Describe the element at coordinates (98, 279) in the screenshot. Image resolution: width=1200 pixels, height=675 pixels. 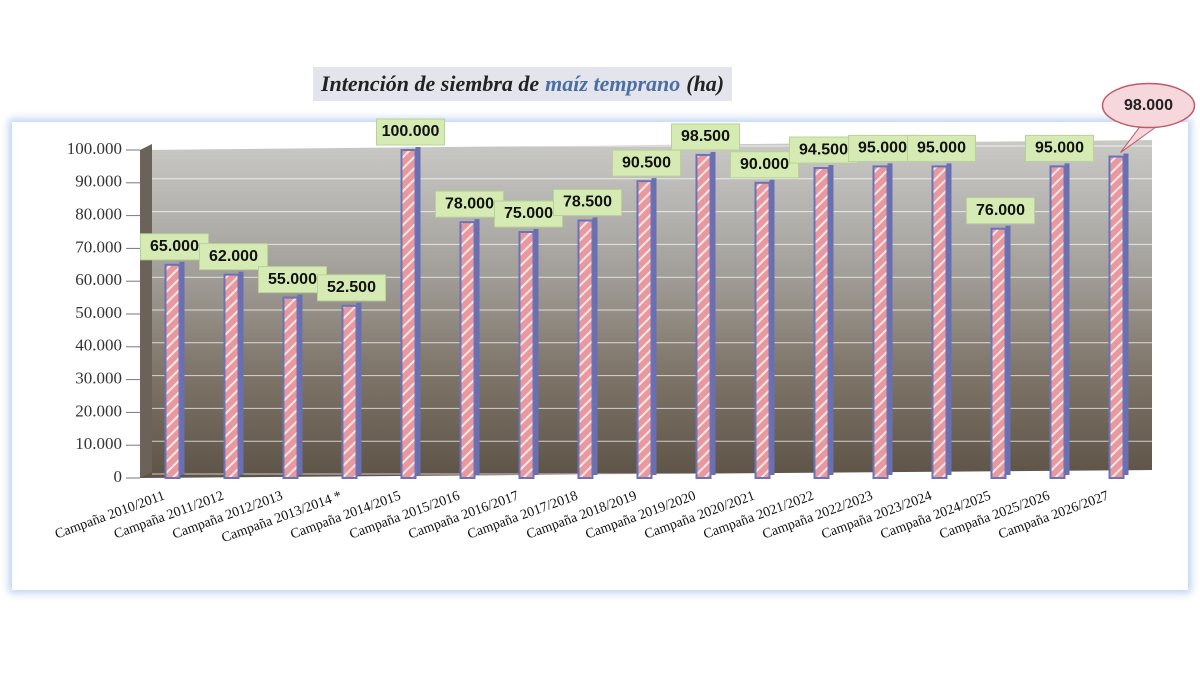
I see `y-tick-label: 60.000` at that location.